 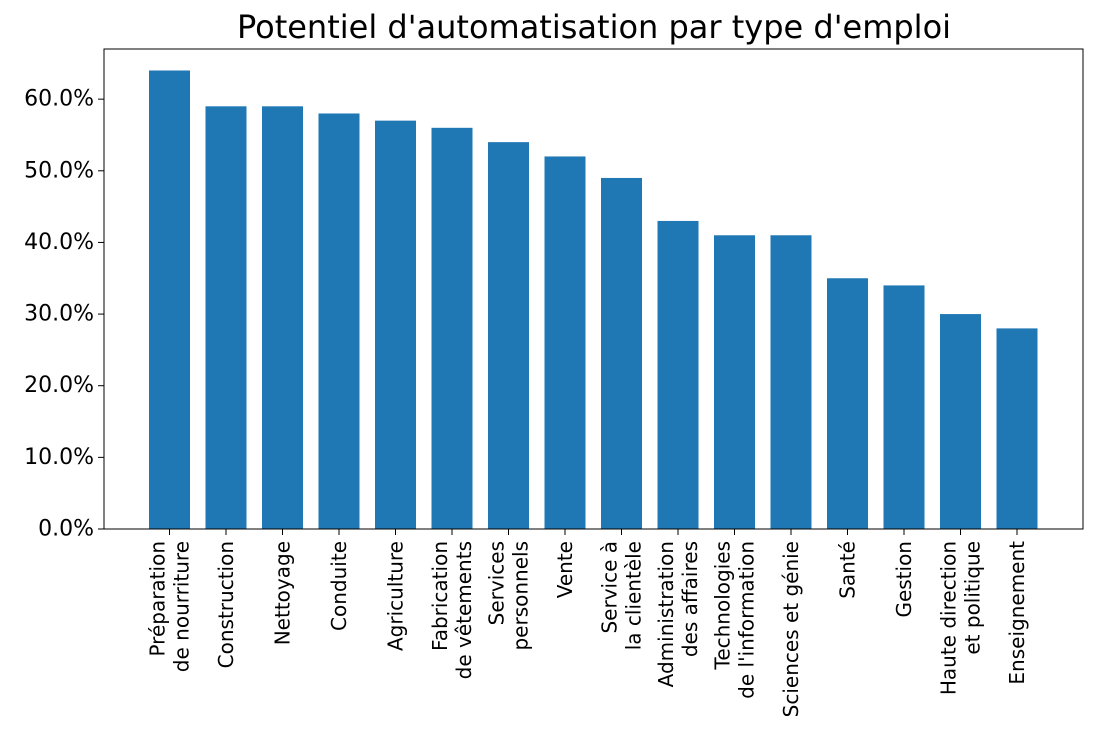 I want to click on x-tick-label: Construction, so click(x=226, y=604).